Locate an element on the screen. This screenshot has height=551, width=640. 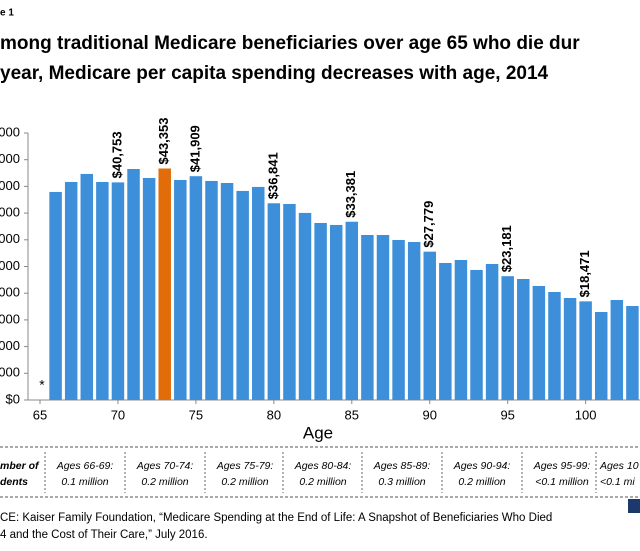
group-label: Ages 95-99: is located at coordinates (562, 466).